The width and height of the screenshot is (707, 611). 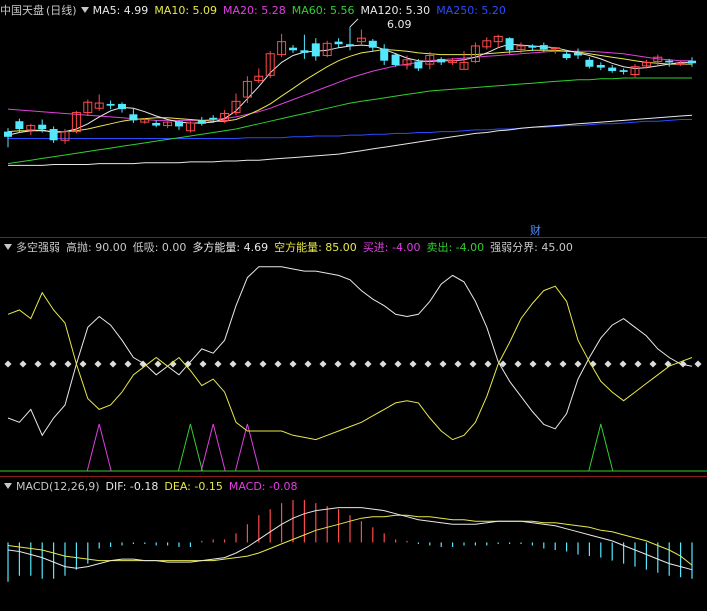 I want to click on macd-legend-item-3: MACD: -0.08, so click(x=263, y=486).